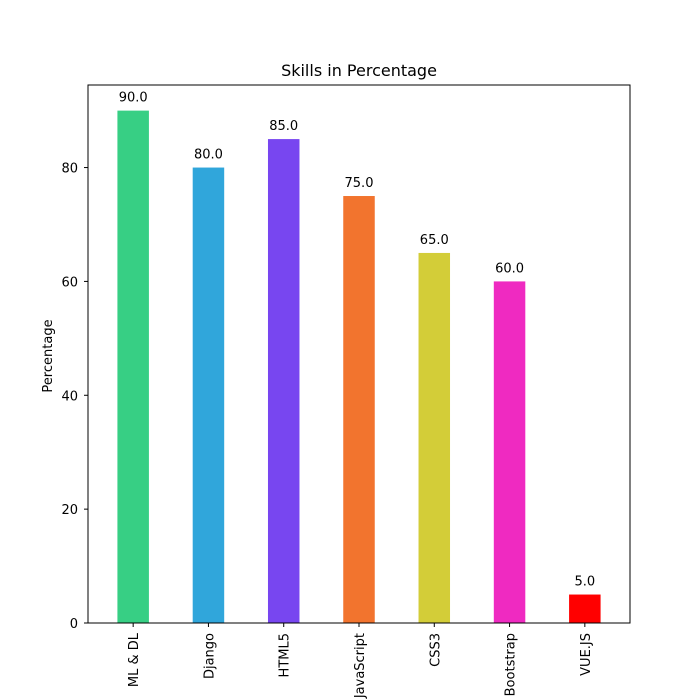  I want to click on bar-value-label-0: 90.0, so click(133, 98).